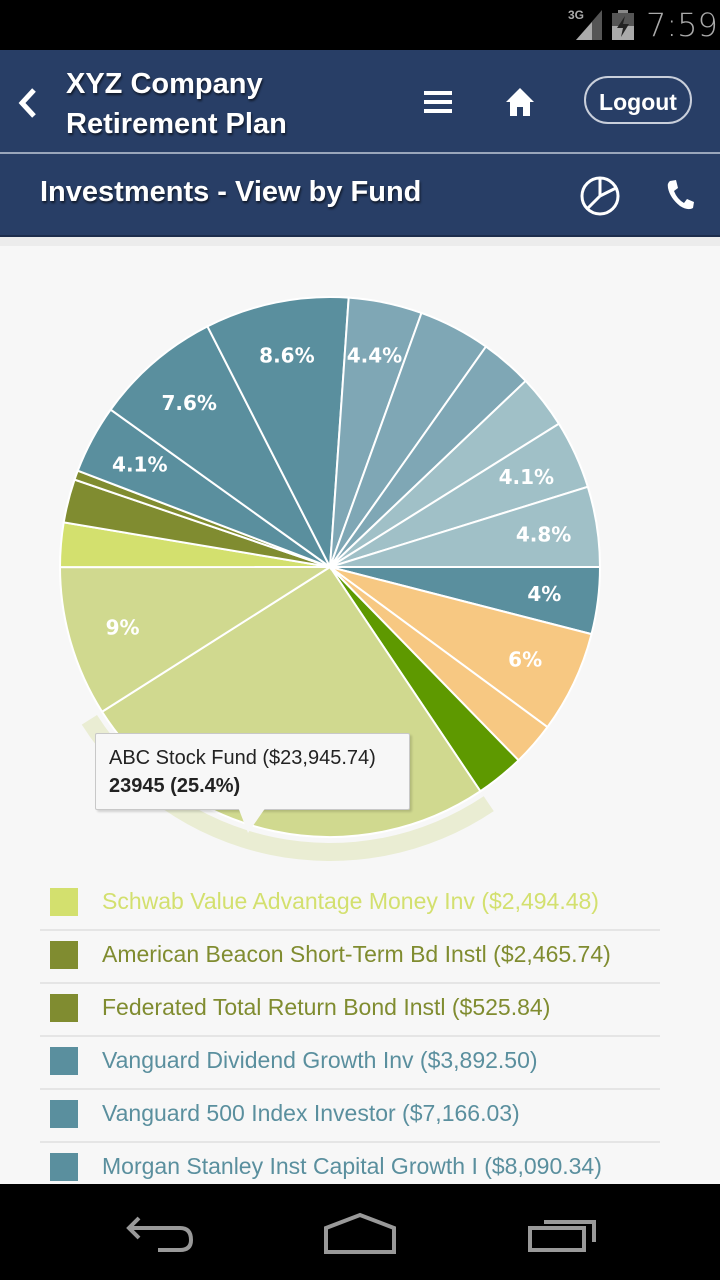 The image size is (720, 1280). What do you see at coordinates (123, 627) in the screenshot?
I see `slice-data-label: 9%` at bounding box center [123, 627].